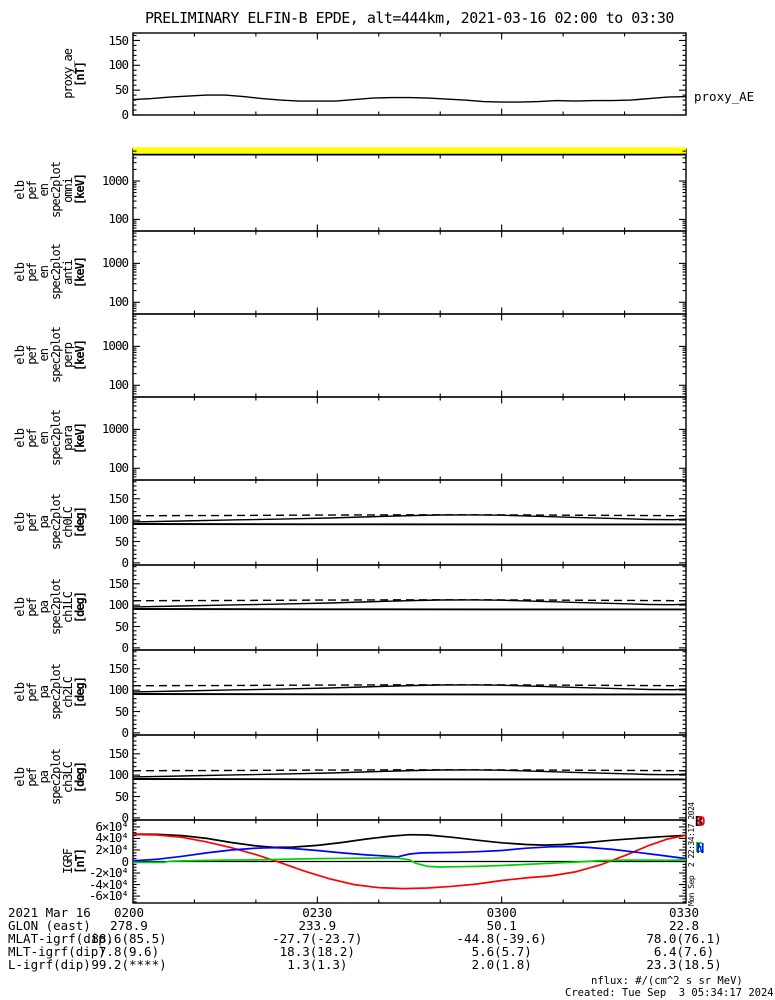 The height and width of the screenshot is (1000, 775). Describe the element at coordinates (129, 912) in the screenshot. I see `time-tick-label: 0200` at that location.